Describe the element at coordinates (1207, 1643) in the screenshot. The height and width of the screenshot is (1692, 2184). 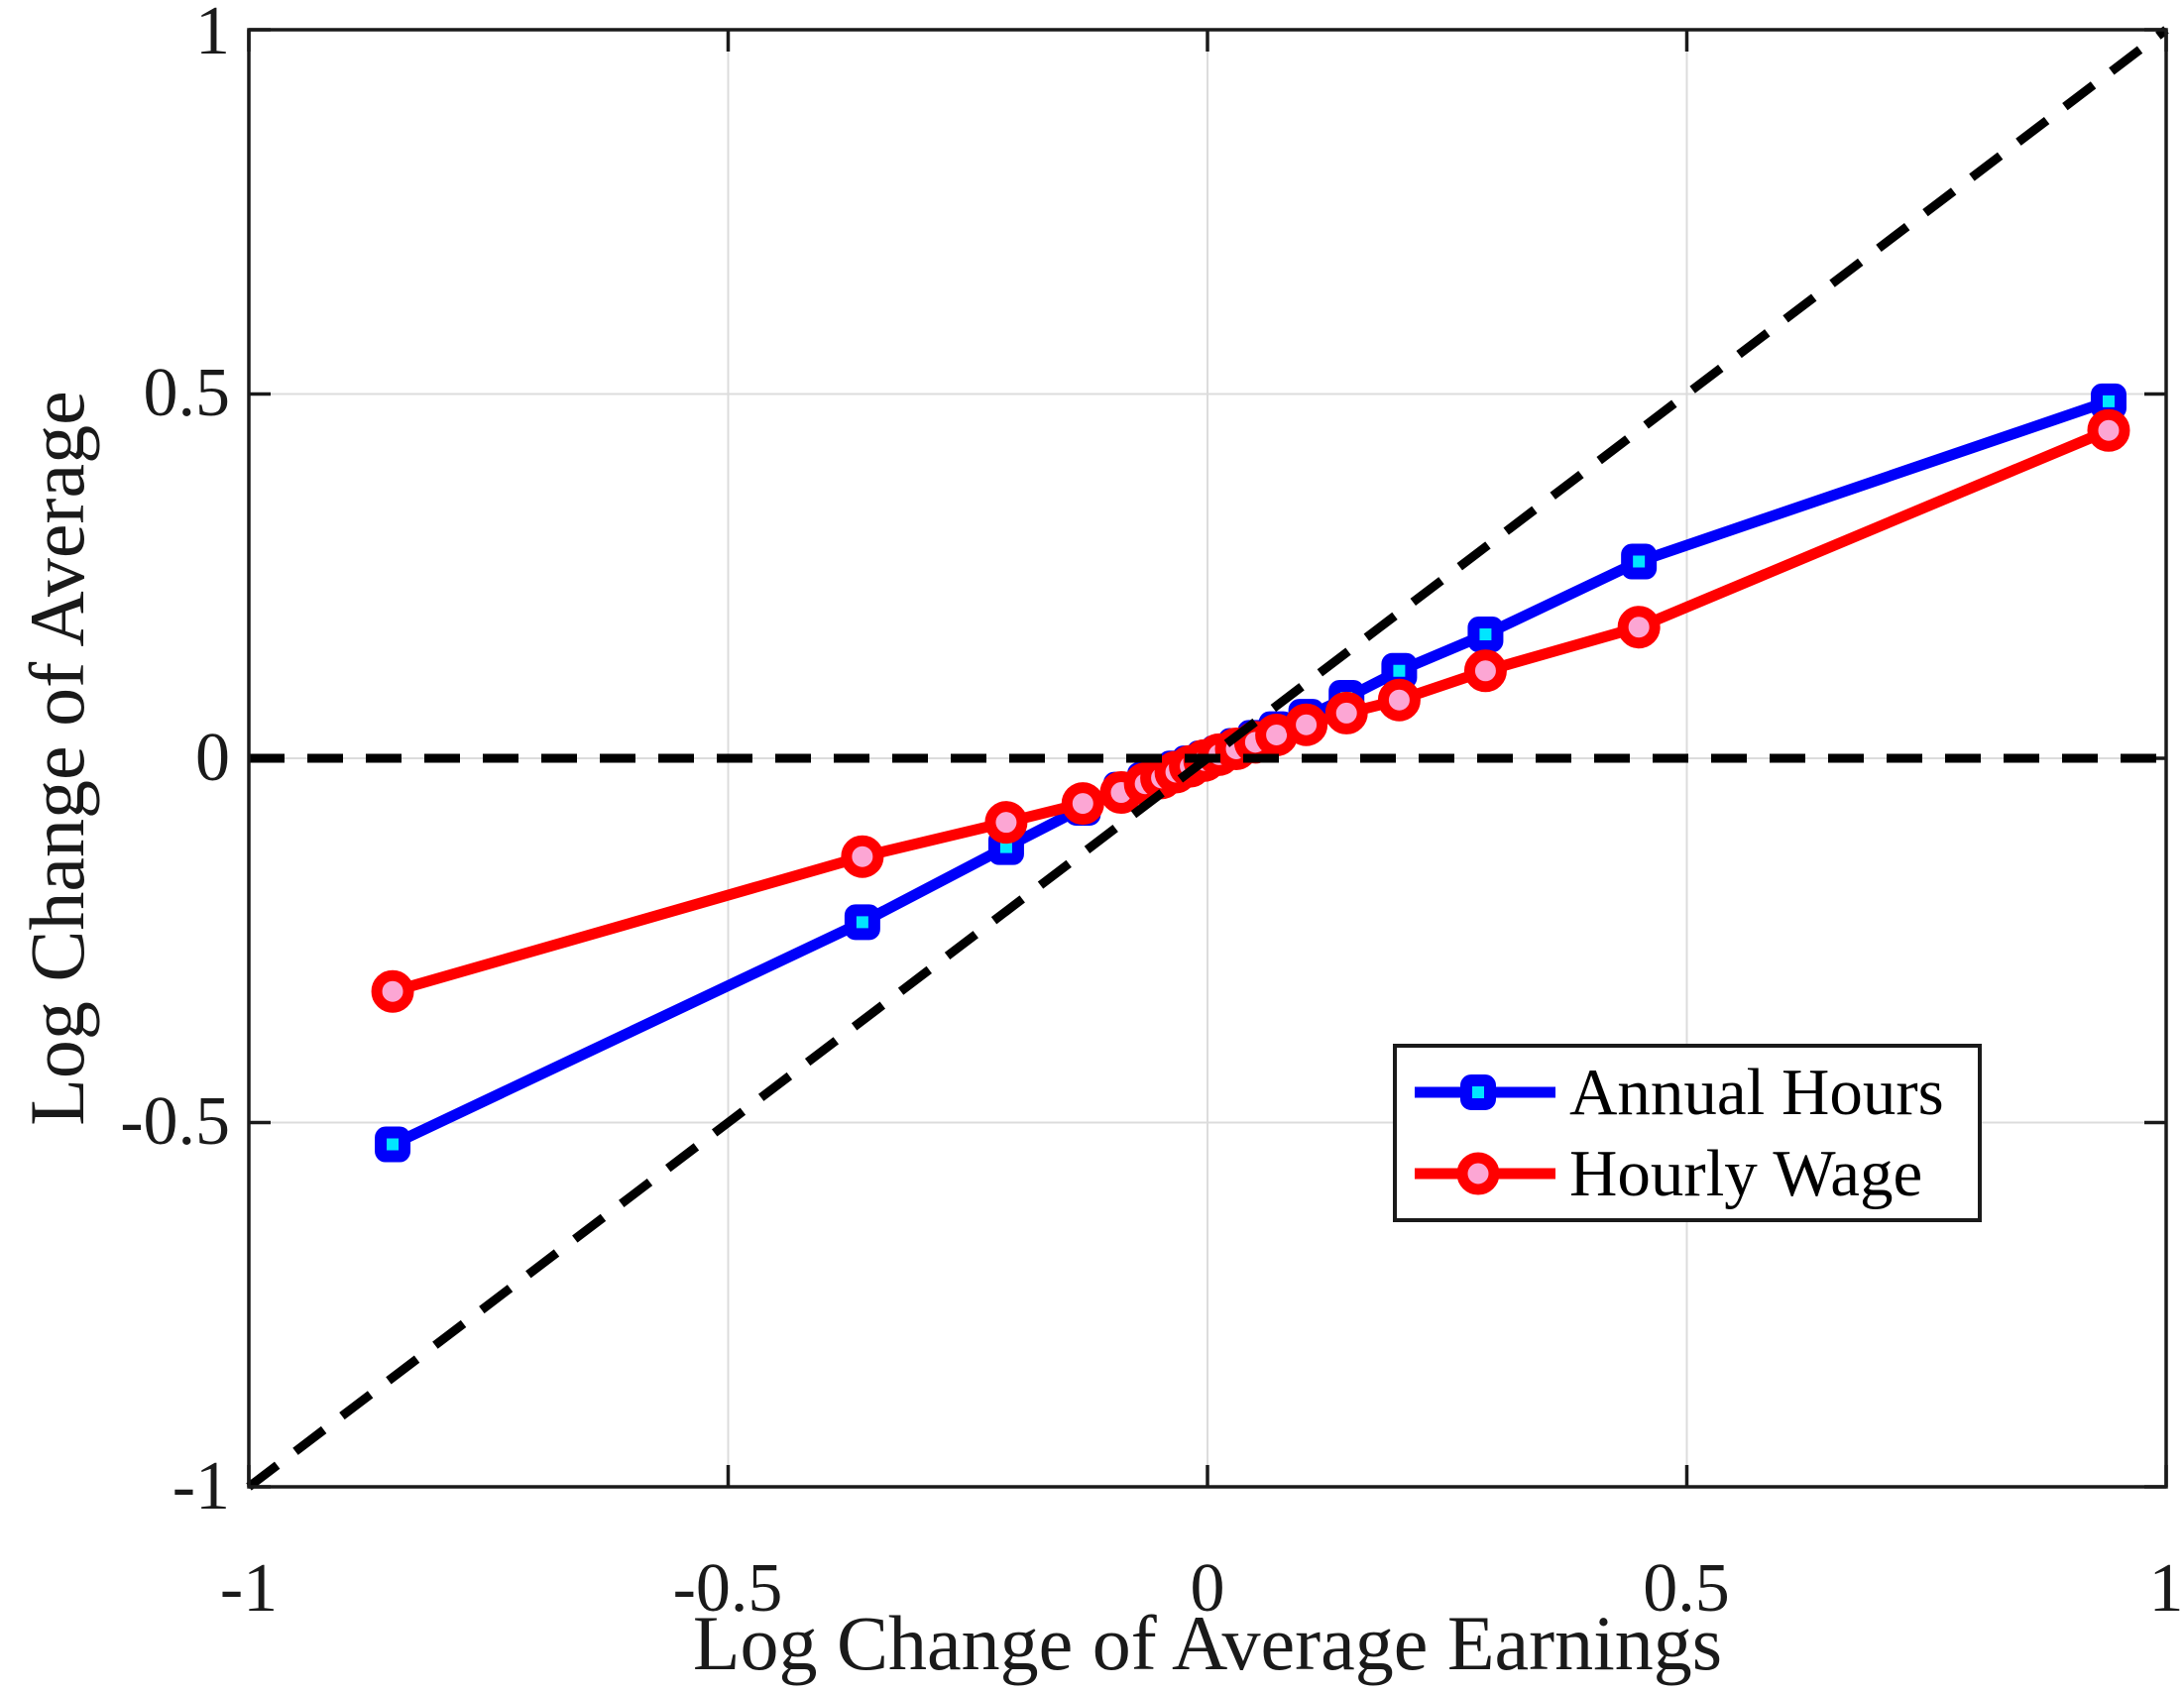
I see `x-axis-label: Log Change of Average Earnings` at that location.